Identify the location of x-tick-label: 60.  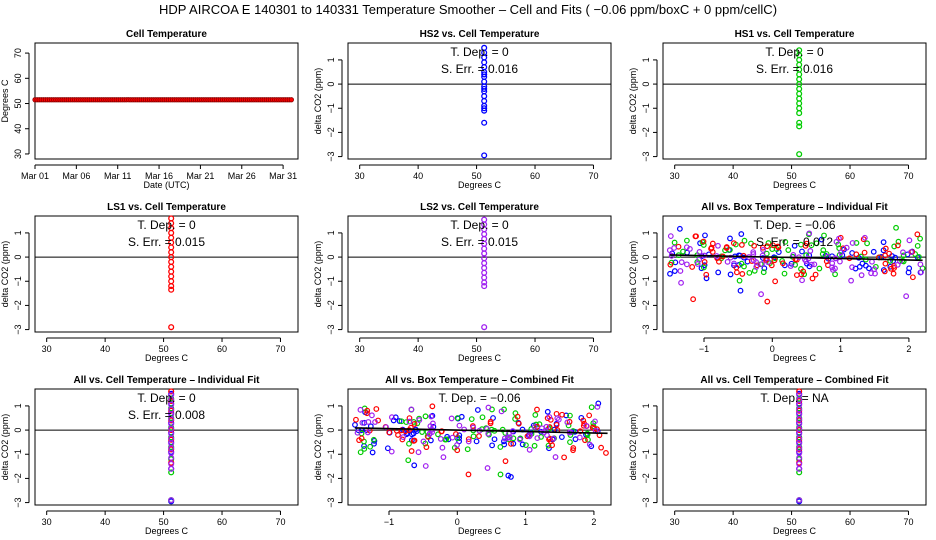
(850, 176).